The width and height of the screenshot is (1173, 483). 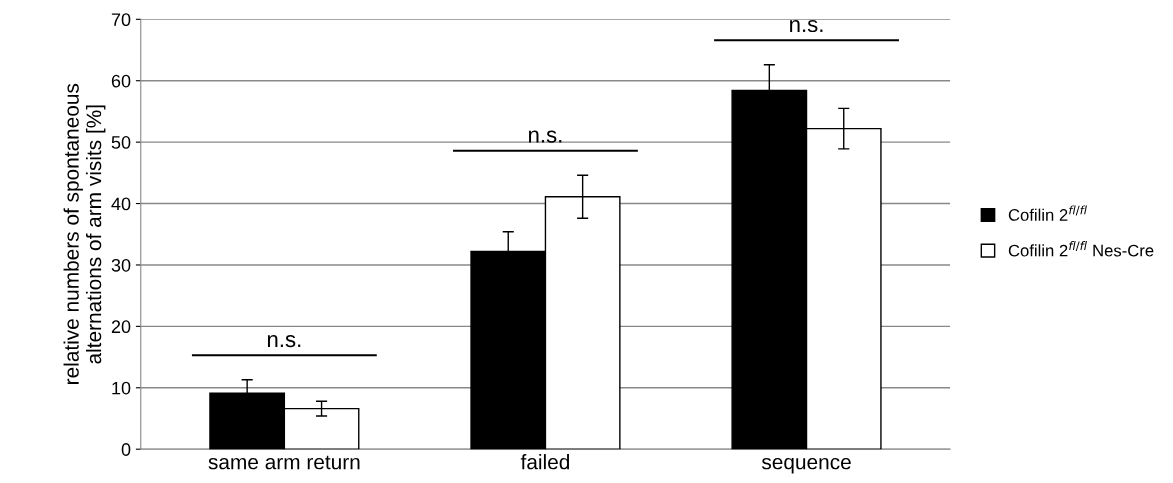 I want to click on y-tick-label: 0, so click(x=126, y=449).